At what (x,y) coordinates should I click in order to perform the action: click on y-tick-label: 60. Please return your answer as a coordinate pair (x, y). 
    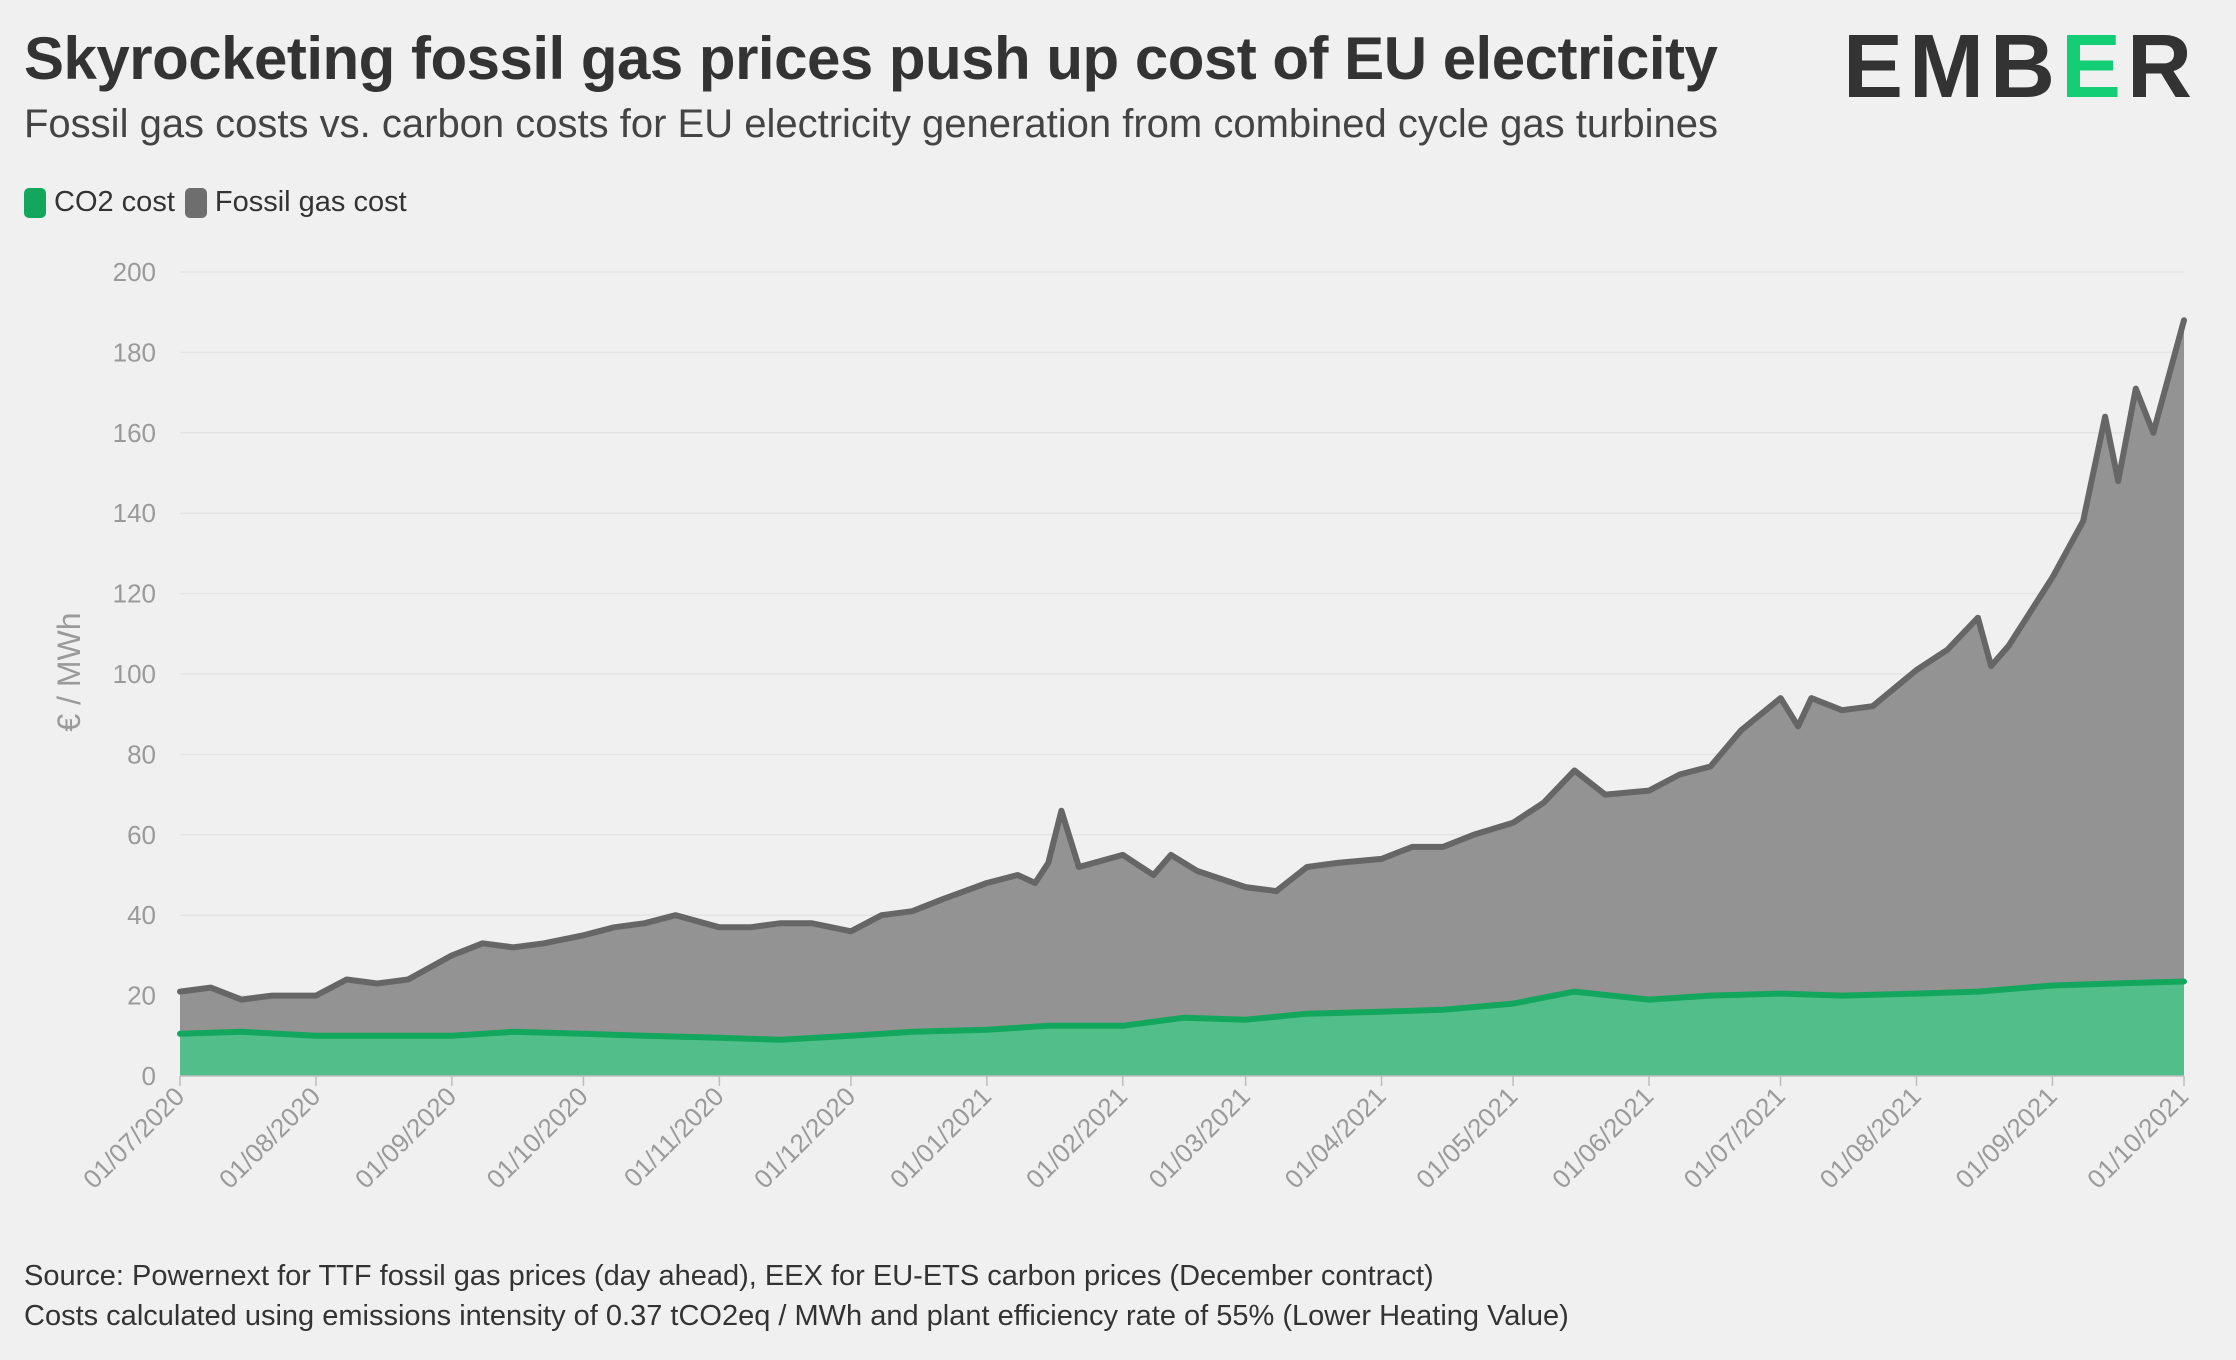
    Looking at the image, I should click on (141, 835).